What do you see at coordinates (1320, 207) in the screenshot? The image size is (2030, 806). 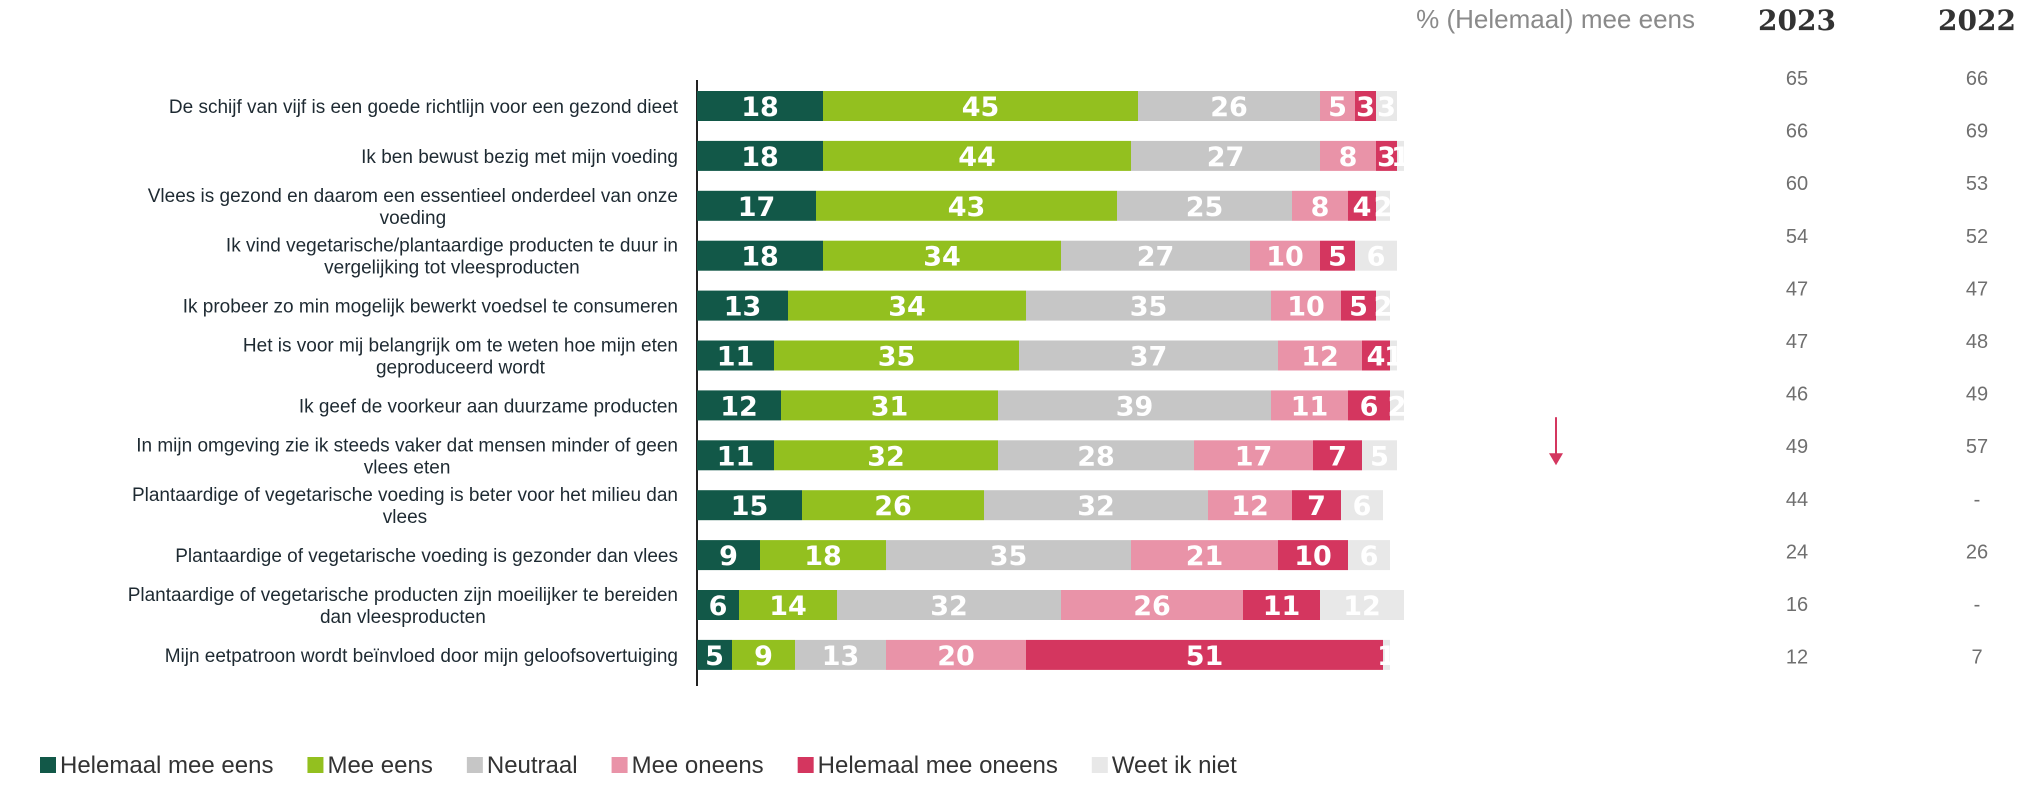 I see `bar-value-label: 8` at bounding box center [1320, 207].